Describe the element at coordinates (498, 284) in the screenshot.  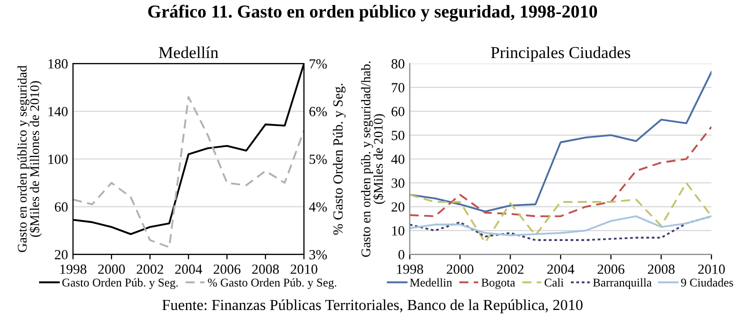
I see `legend-label: Bogota` at that location.